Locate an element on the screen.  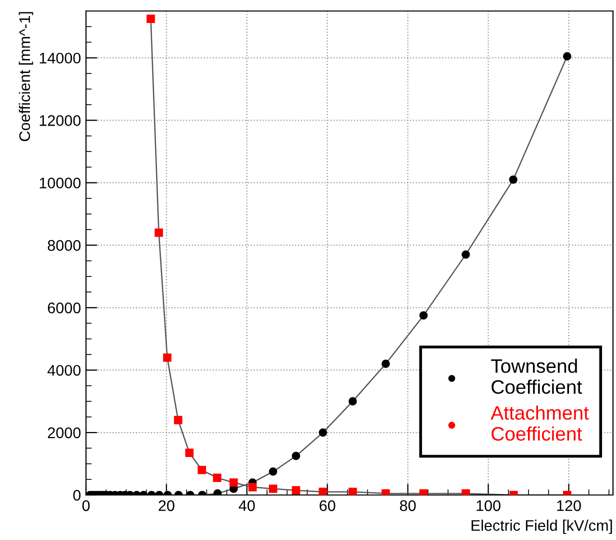
x-tick-label: 0 is located at coordinates (86, 506).